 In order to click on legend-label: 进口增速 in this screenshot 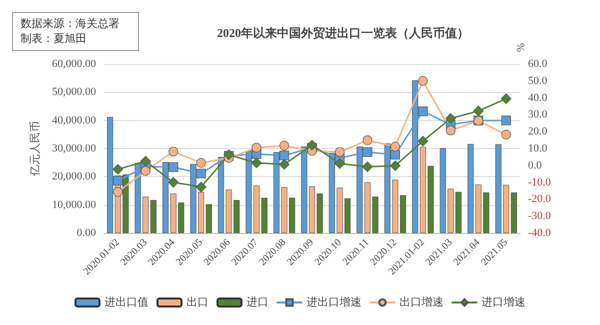, I will do `click(504, 302)`.